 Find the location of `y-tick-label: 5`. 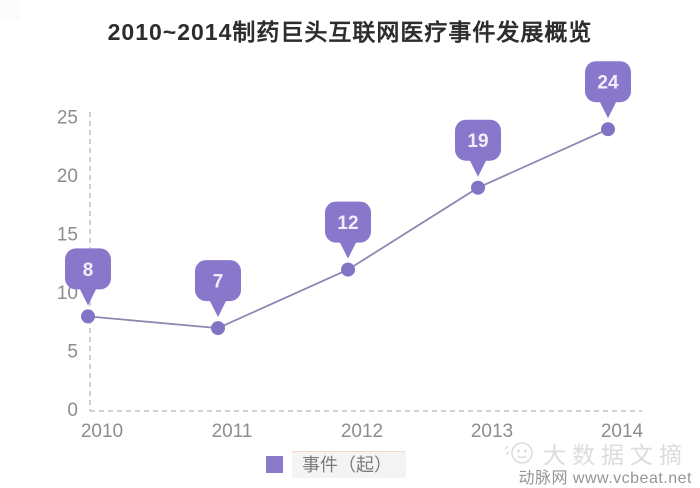

y-tick-label: 5 is located at coordinates (72, 352).